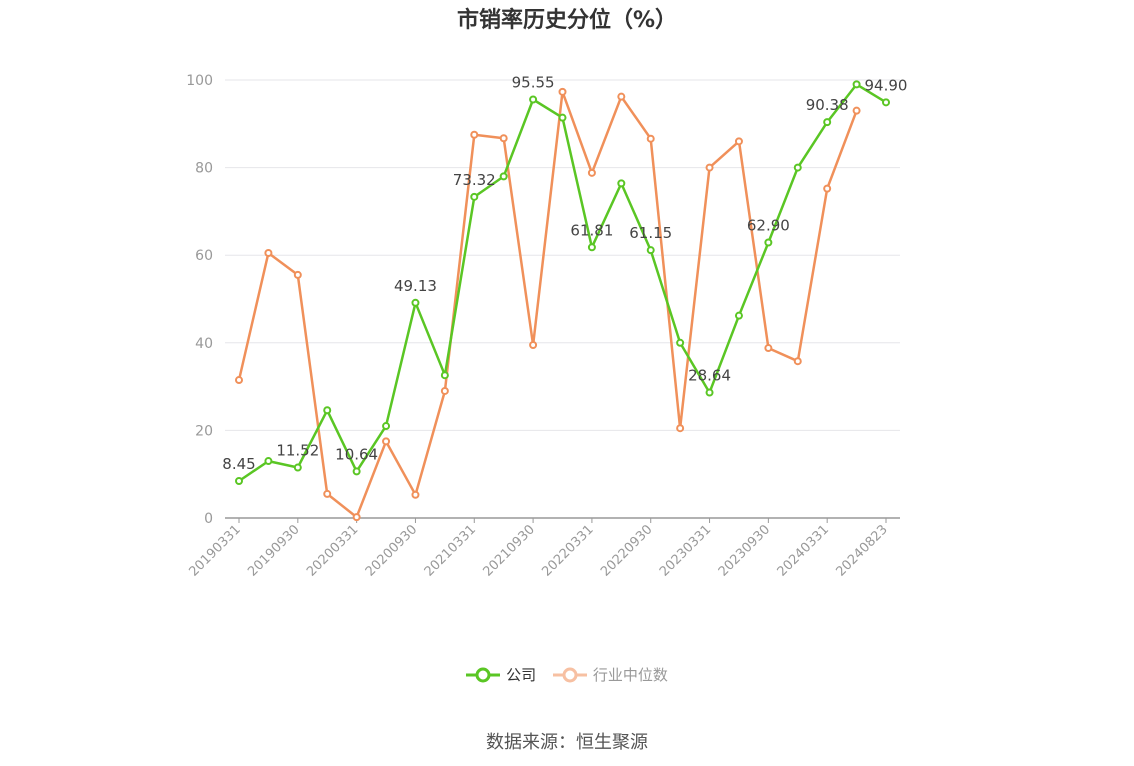 The image size is (1134, 766). What do you see at coordinates (199, 81) in the screenshot?
I see `y-tick-label: 100` at bounding box center [199, 81].